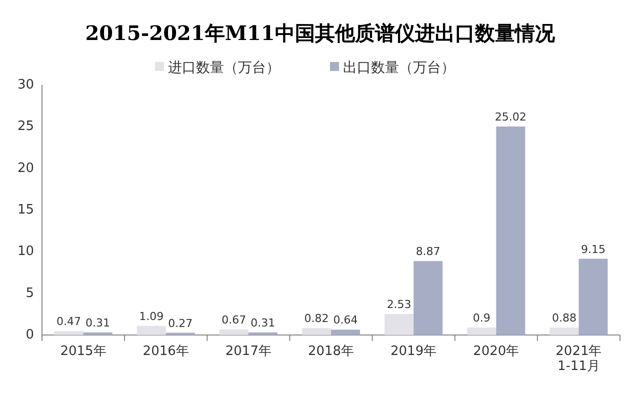 Image resolution: width=640 pixels, height=408 pixels. Describe the element at coordinates (30, 335) in the screenshot. I see `y-tick-label: 0` at that location.